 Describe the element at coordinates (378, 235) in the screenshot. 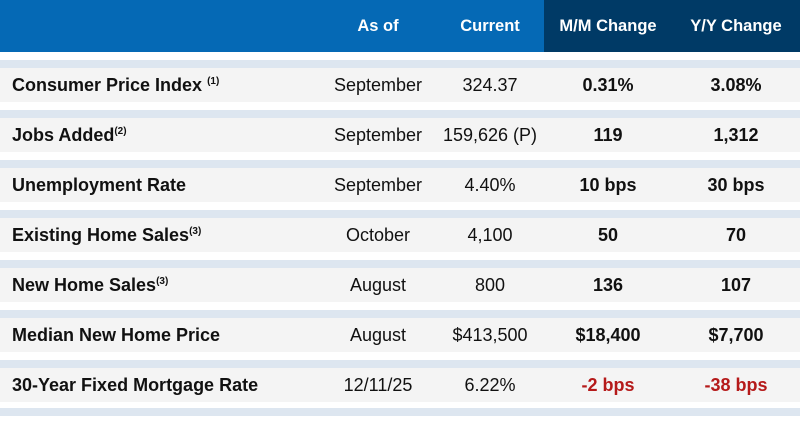

I see `as-of-cell: October` at that location.